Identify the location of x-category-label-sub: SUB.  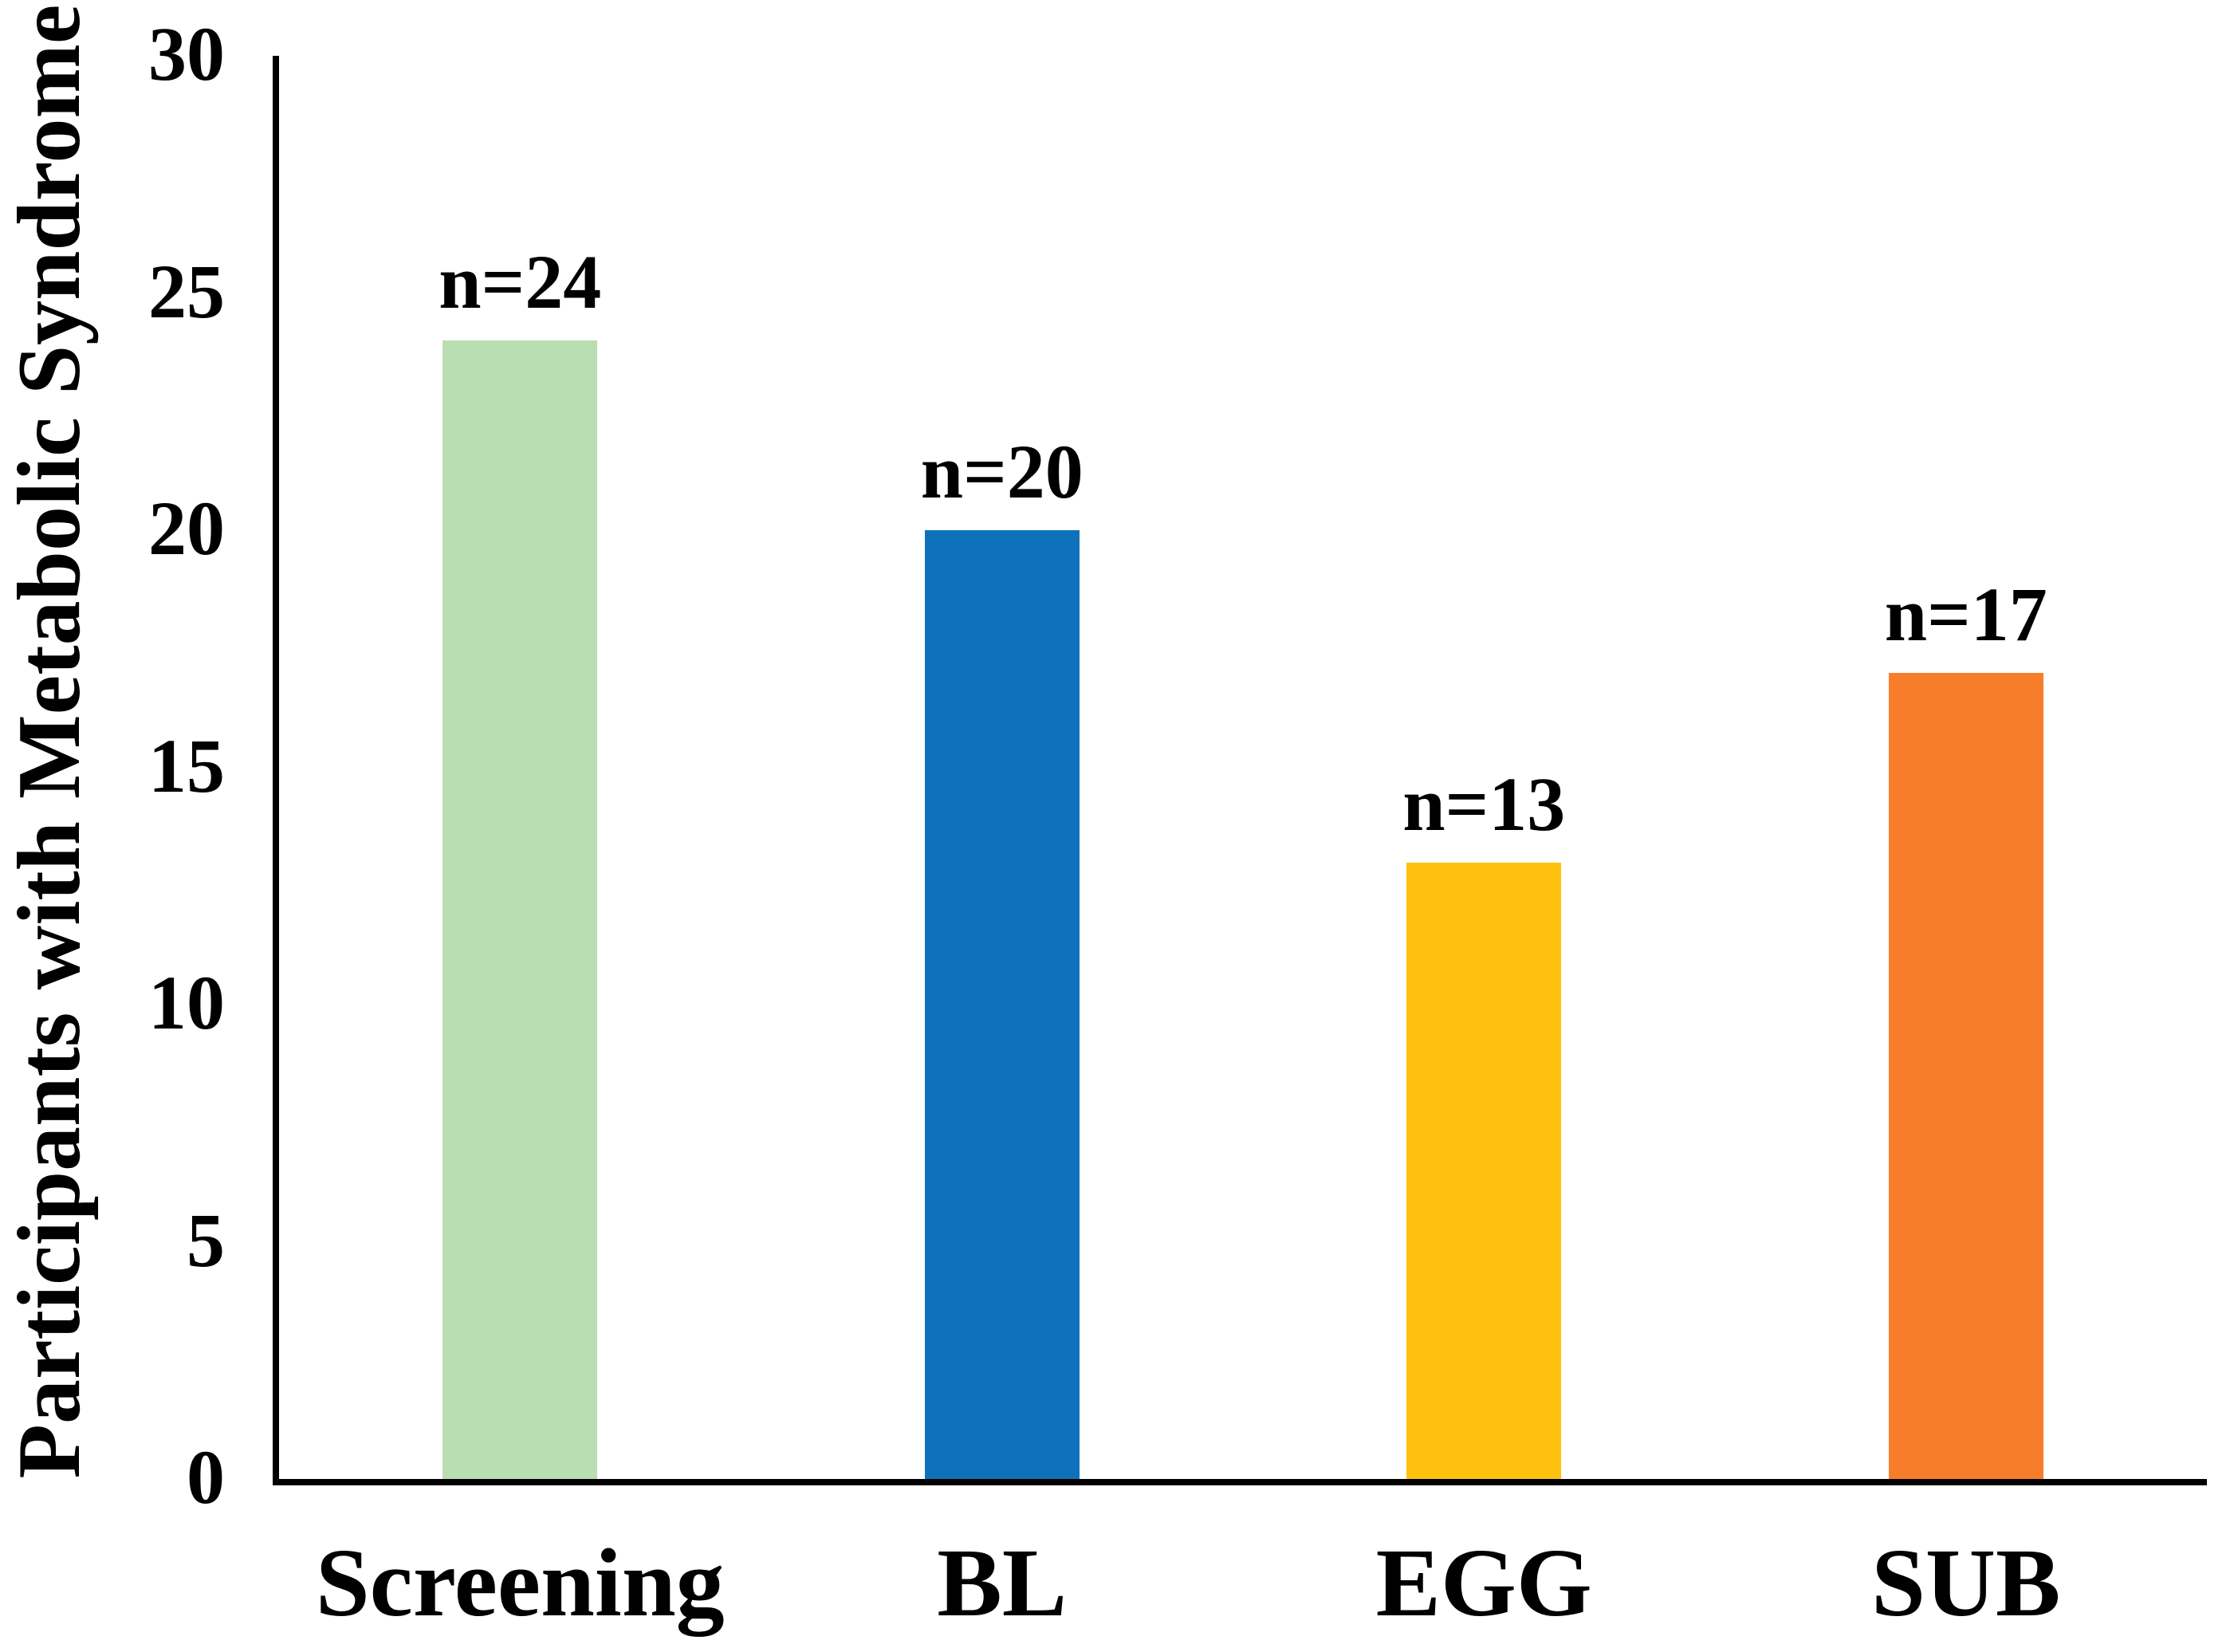
(1966, 1583).